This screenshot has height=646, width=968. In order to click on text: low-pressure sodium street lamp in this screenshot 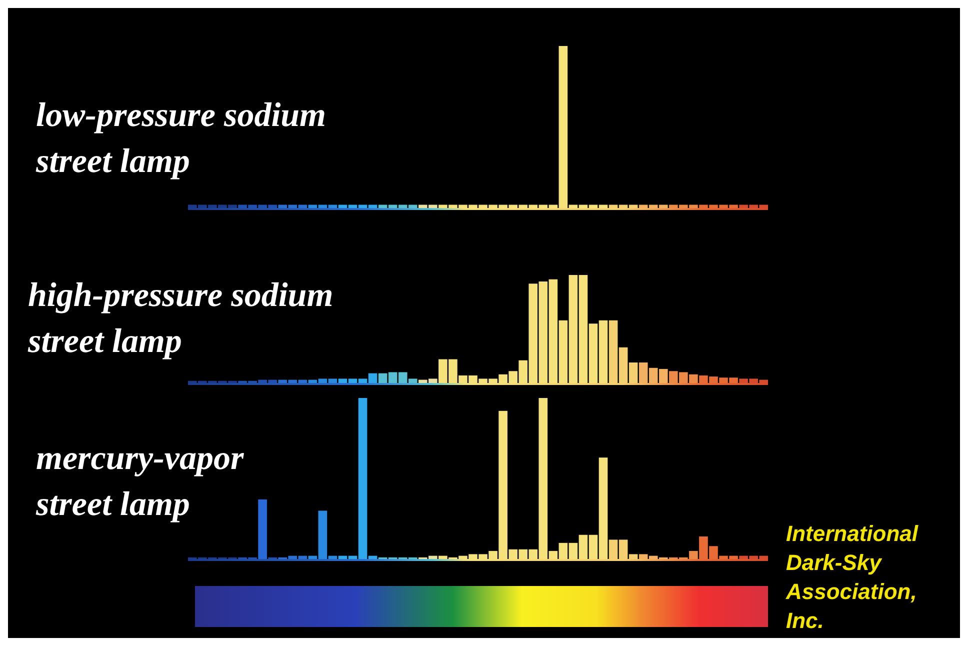, I will do `click(180, 138)`.